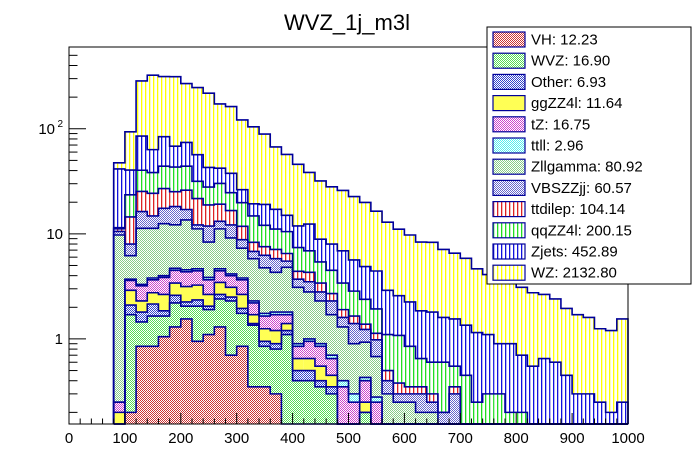  What do you see at coordinates (236, 438) in the screenshot?
I see `x-tick-label: 300` at bounding box center [236, 438].